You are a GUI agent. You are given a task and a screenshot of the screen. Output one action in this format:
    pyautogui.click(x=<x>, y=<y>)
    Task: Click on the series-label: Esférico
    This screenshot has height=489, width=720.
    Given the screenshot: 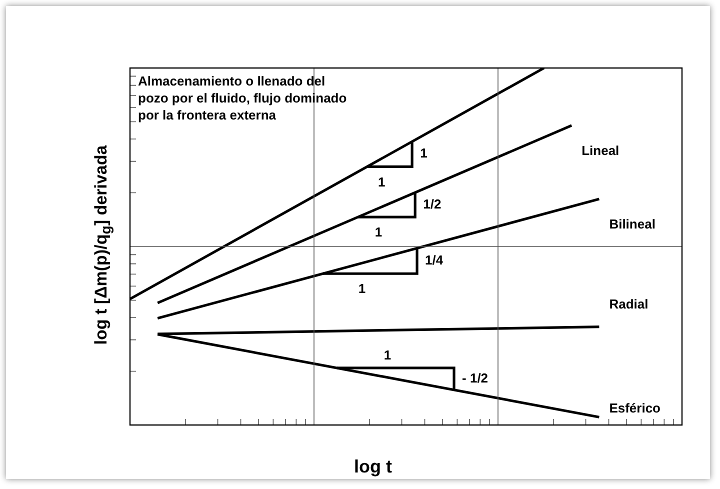 What is the action you would take?
    pyautogui.click(x=635, y=408)
    